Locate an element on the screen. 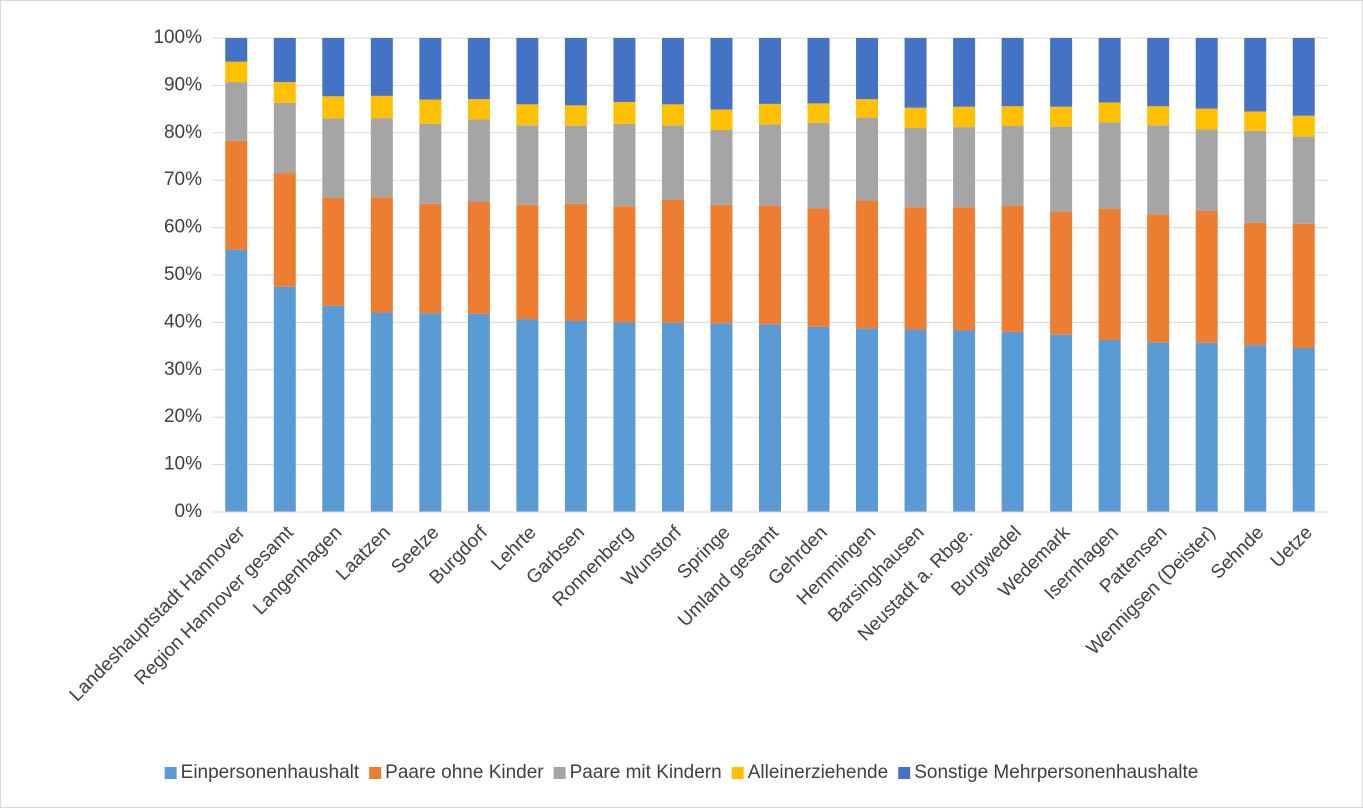 The width and height of the screenshot is (1363, 808). legend-label: Alleinerziehende is located at coordinates (818, 772).